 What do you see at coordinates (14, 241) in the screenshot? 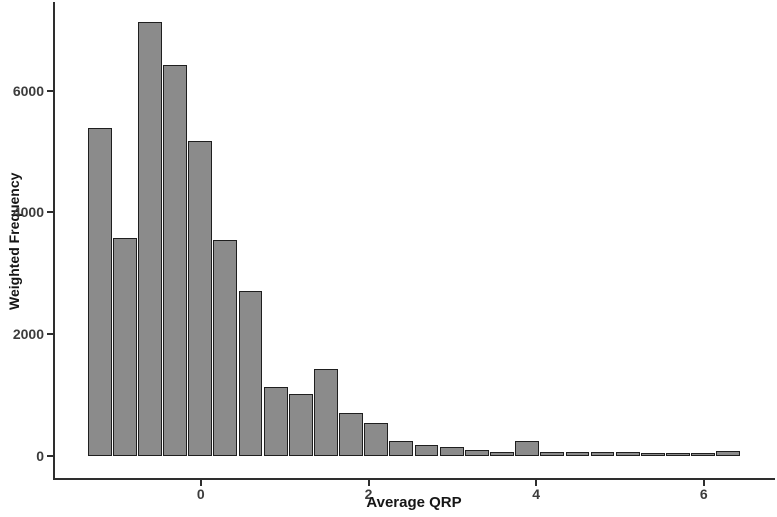
I see `y-axis-title: Weighted Frequency` at bounding box center [14, 241].